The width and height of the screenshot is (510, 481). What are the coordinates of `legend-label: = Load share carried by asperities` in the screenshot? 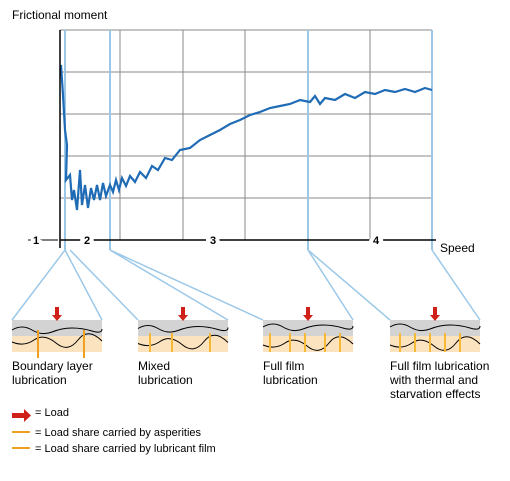 It's located at (118, 433).